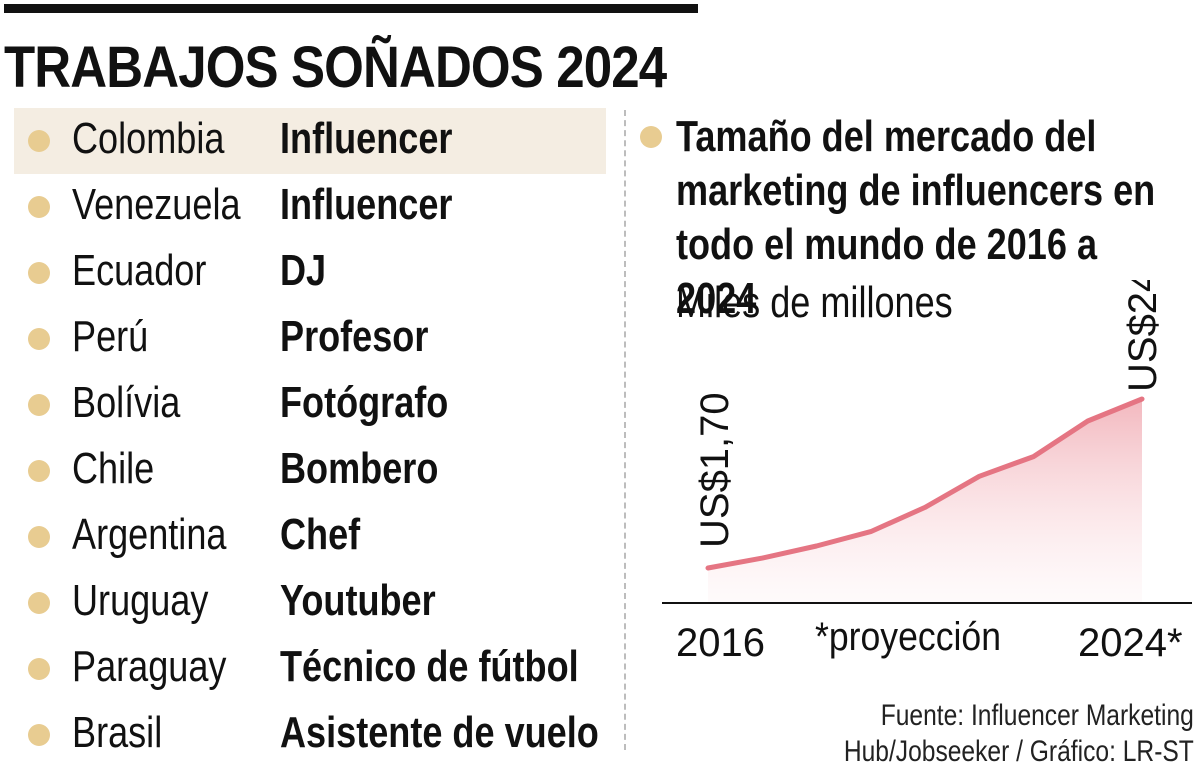 Image resolution: width=1200 pixels, height=774 pixels. I want to click on job-label: Bombero, so click(359, 468).